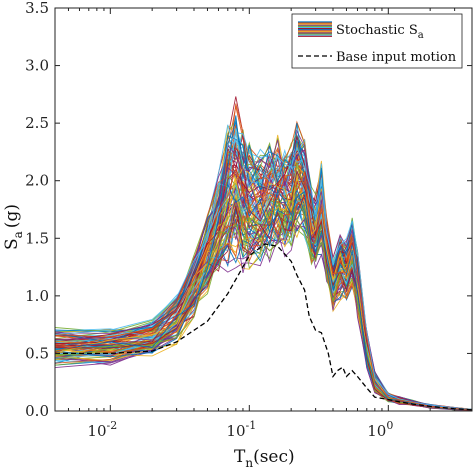  I want to click on y-axis-title: Sa(g), so click(13, 227).